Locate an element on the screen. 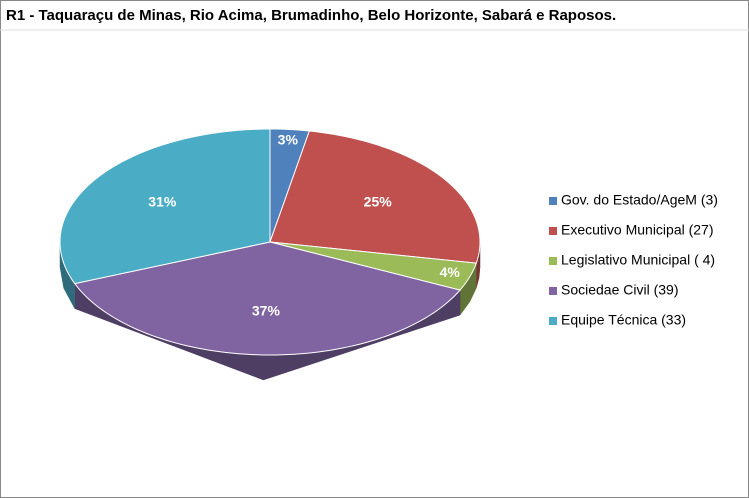  legend-label: Gov. do Estado/AgeM (3) is located at coordinates (639, 200).